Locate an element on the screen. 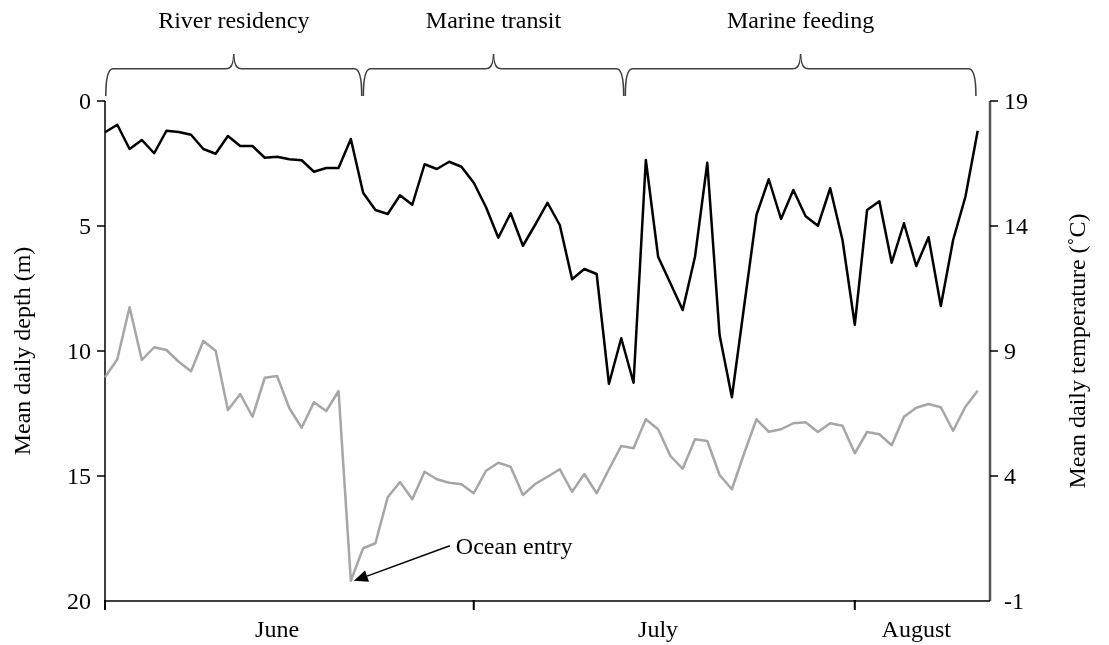  y2-tick-label: 19 is located at coordinates (1016, 101).